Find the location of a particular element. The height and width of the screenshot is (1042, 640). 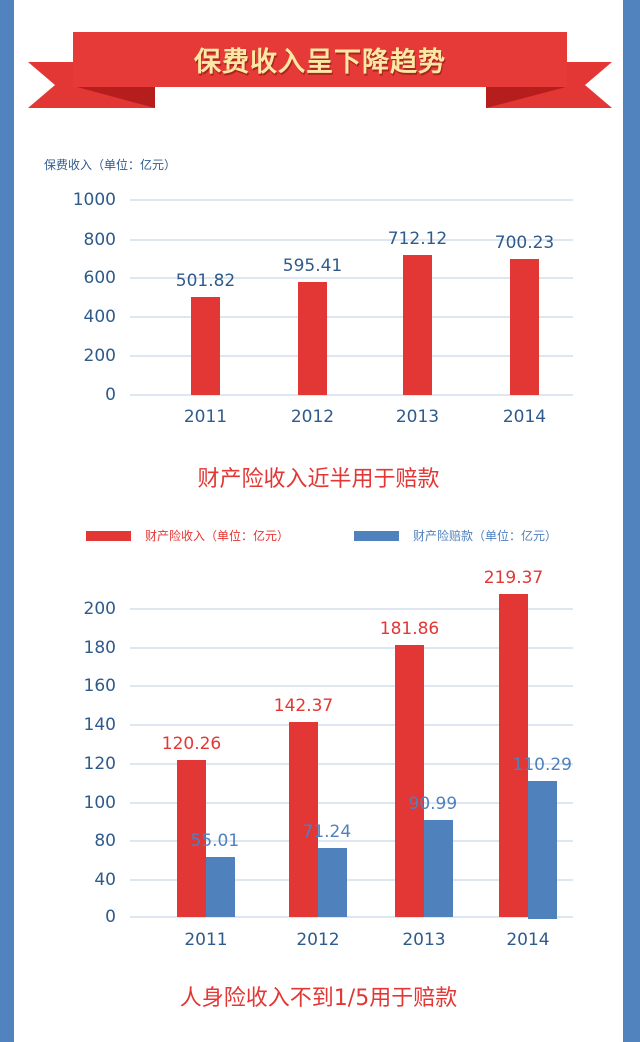

bar-claims-2014 is located at coordinates (542, 850).